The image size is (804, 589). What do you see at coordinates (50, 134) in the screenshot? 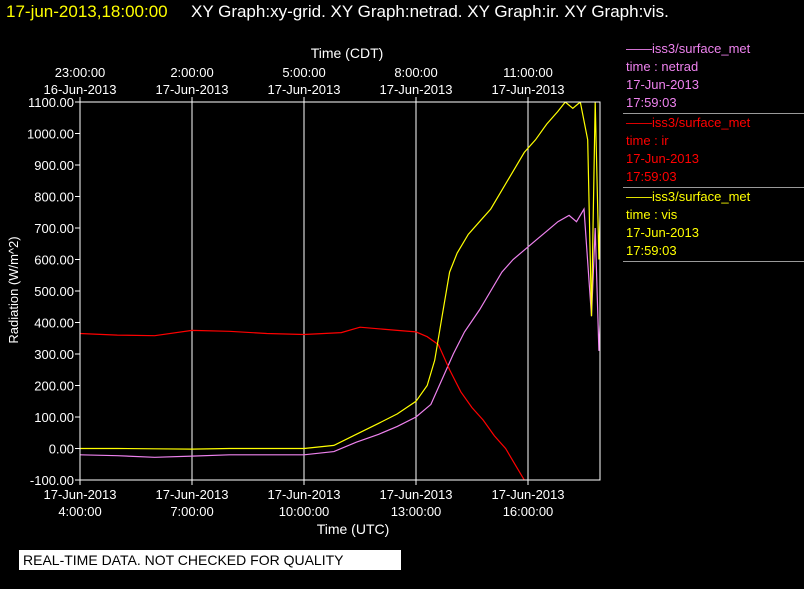
I see `y-tick-label: 1000.00` at bounding box center [50, 134].